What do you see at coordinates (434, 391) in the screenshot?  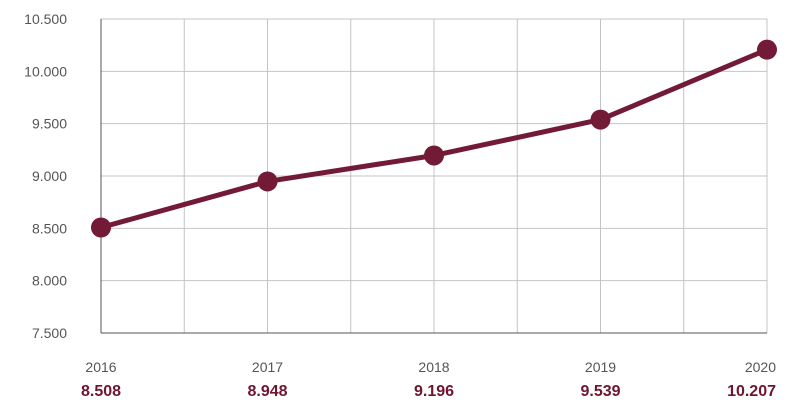 I see `data-label: 9.196` at bounding box center [434, 391].